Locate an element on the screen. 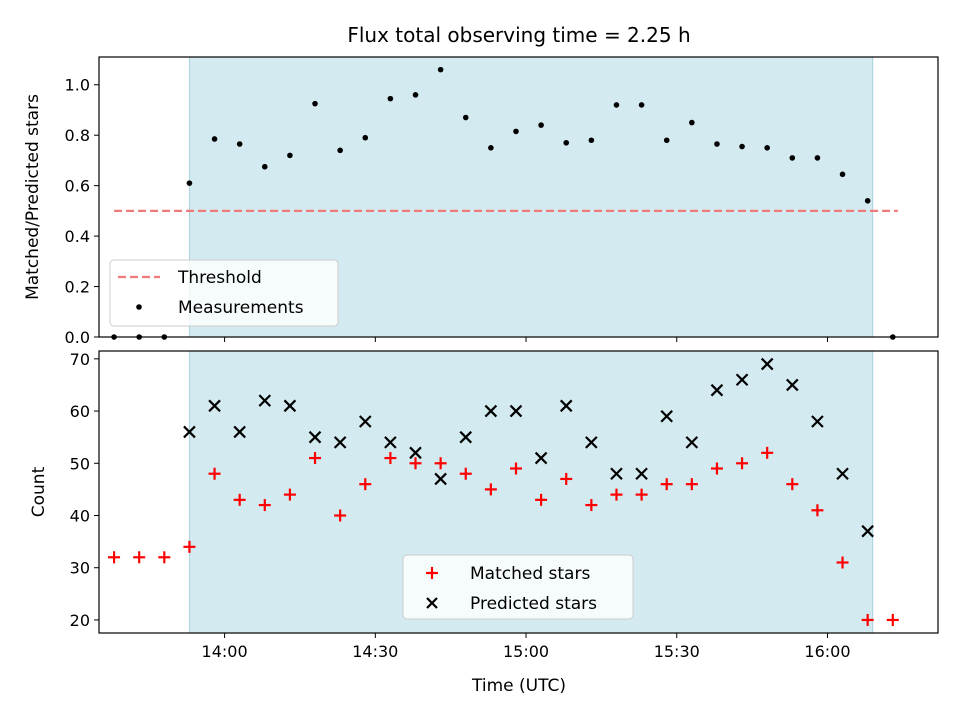 Image resolution: width=960 pixels, height=720 pixels. bottom-y-tick-label: 50 is located at coordinates (80, 463).